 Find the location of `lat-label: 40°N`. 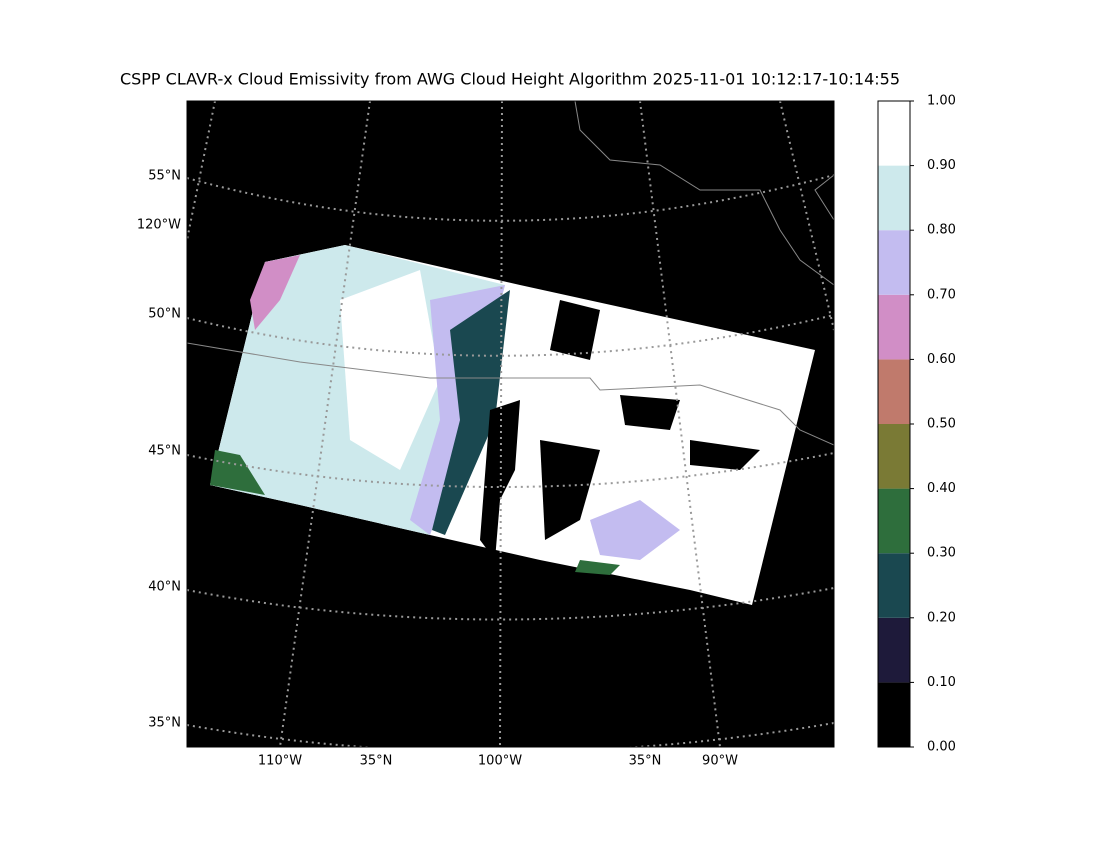

lat-label: 40°N is located at coordinates (164, 587).